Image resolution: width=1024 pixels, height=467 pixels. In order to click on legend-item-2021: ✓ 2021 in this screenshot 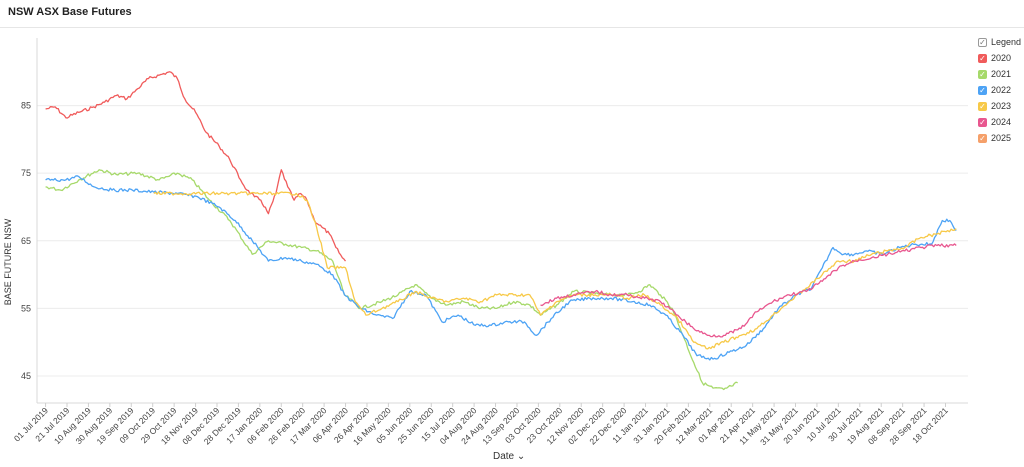, I will do `click(999, 74)`.